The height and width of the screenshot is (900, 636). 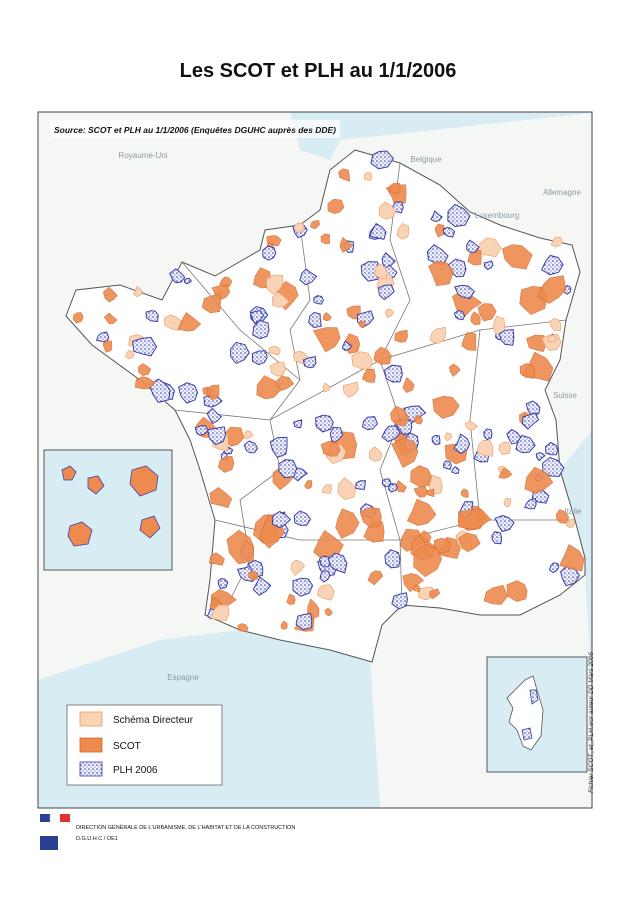 I want to click on country-label: Luxembourg, so click(x=497, y=215).